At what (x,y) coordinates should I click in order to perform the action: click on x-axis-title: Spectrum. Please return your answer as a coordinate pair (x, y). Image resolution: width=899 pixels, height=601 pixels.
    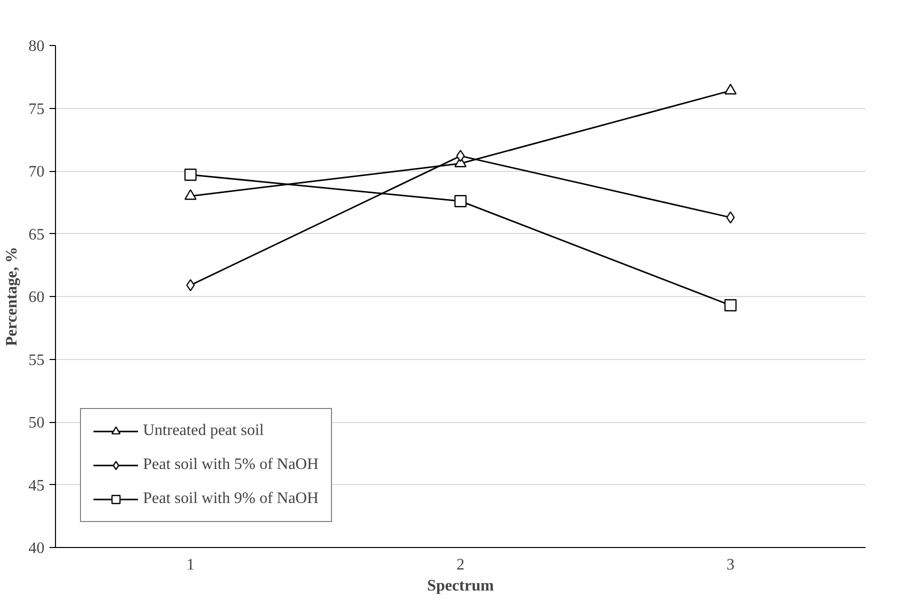
    Looking at the image, I should click on (460, 586).